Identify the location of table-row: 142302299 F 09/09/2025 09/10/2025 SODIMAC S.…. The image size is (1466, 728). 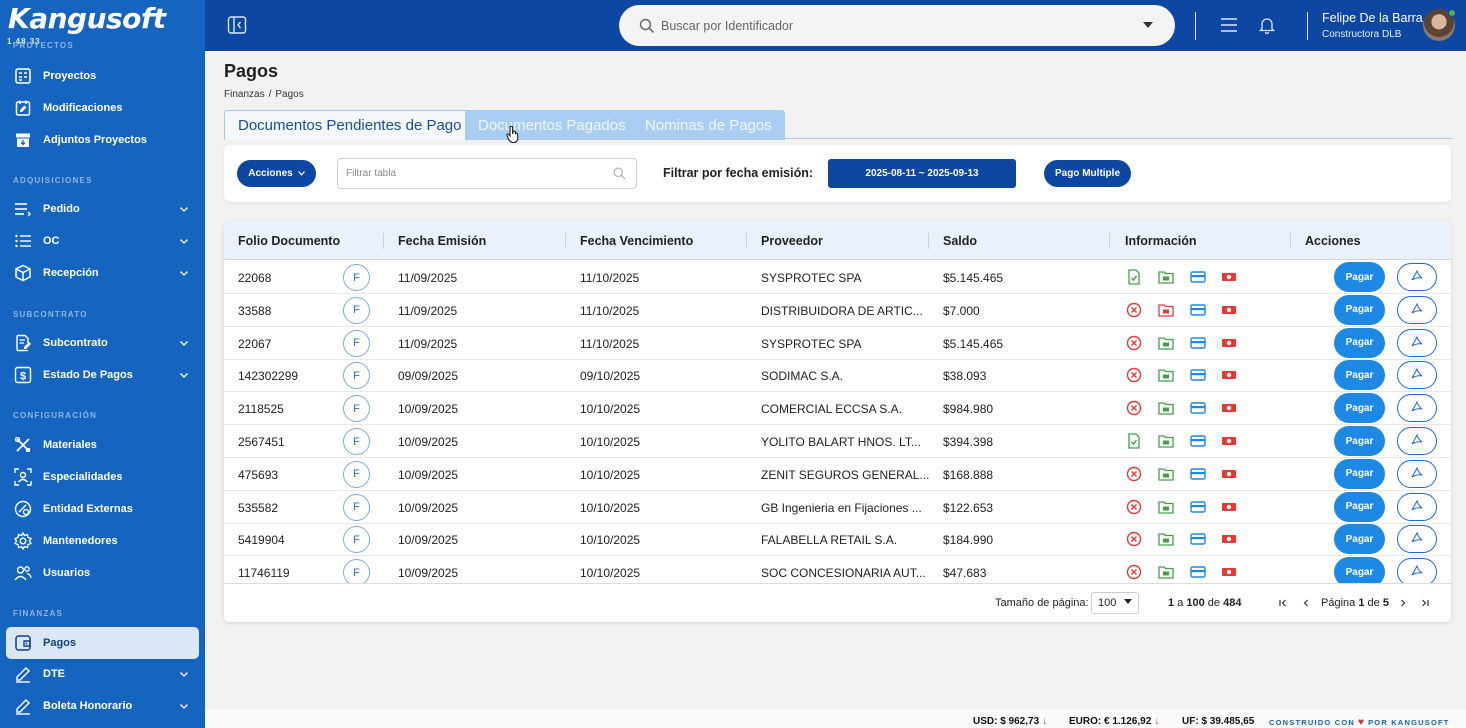
(837, 376).